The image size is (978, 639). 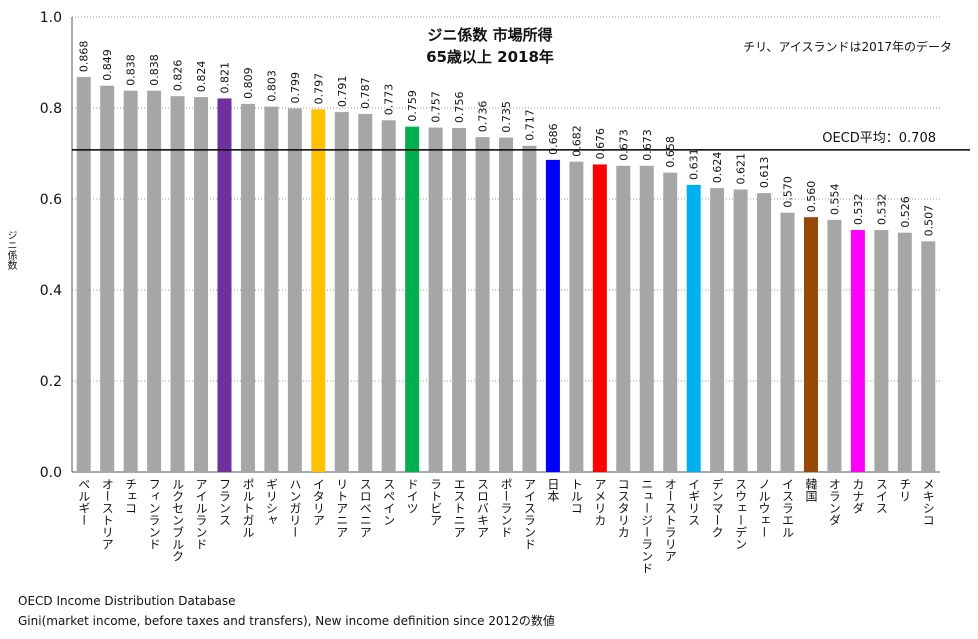 I want to click on value-label: 0.791, so click(x=342, y=92).